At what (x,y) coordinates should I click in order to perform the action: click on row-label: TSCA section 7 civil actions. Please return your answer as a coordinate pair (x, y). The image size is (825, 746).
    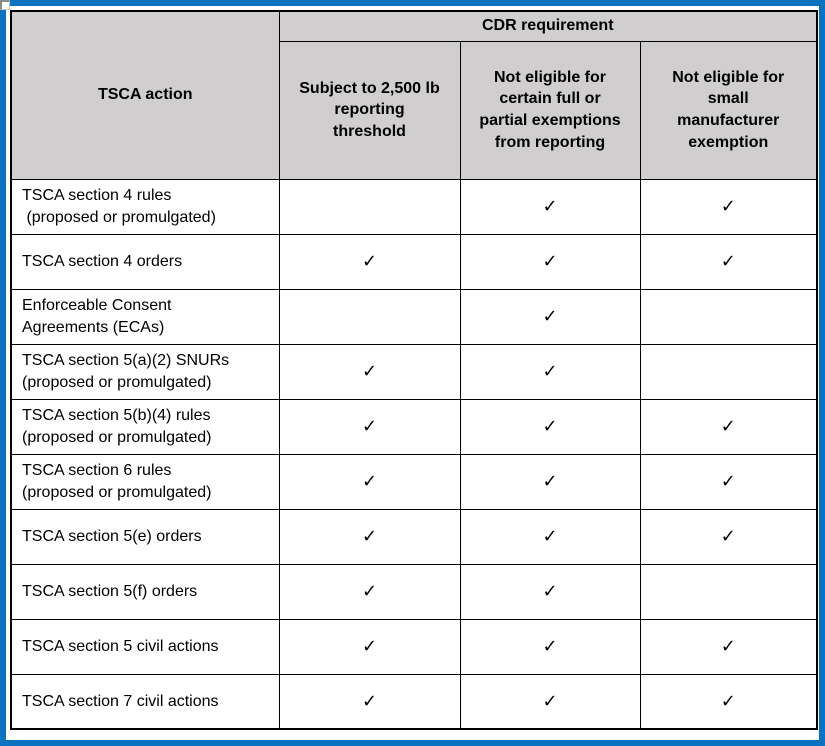
    Looking at the image, I should click on (145, 701).